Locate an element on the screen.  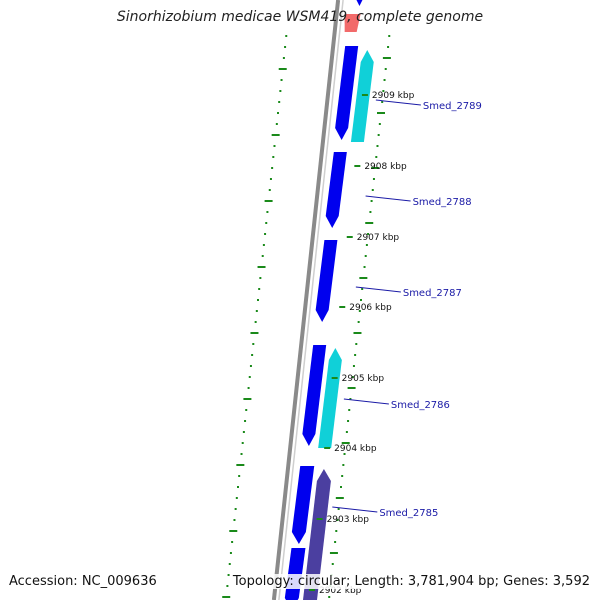
tick-label: 2908 kbp is located at coordinates (385, 167).